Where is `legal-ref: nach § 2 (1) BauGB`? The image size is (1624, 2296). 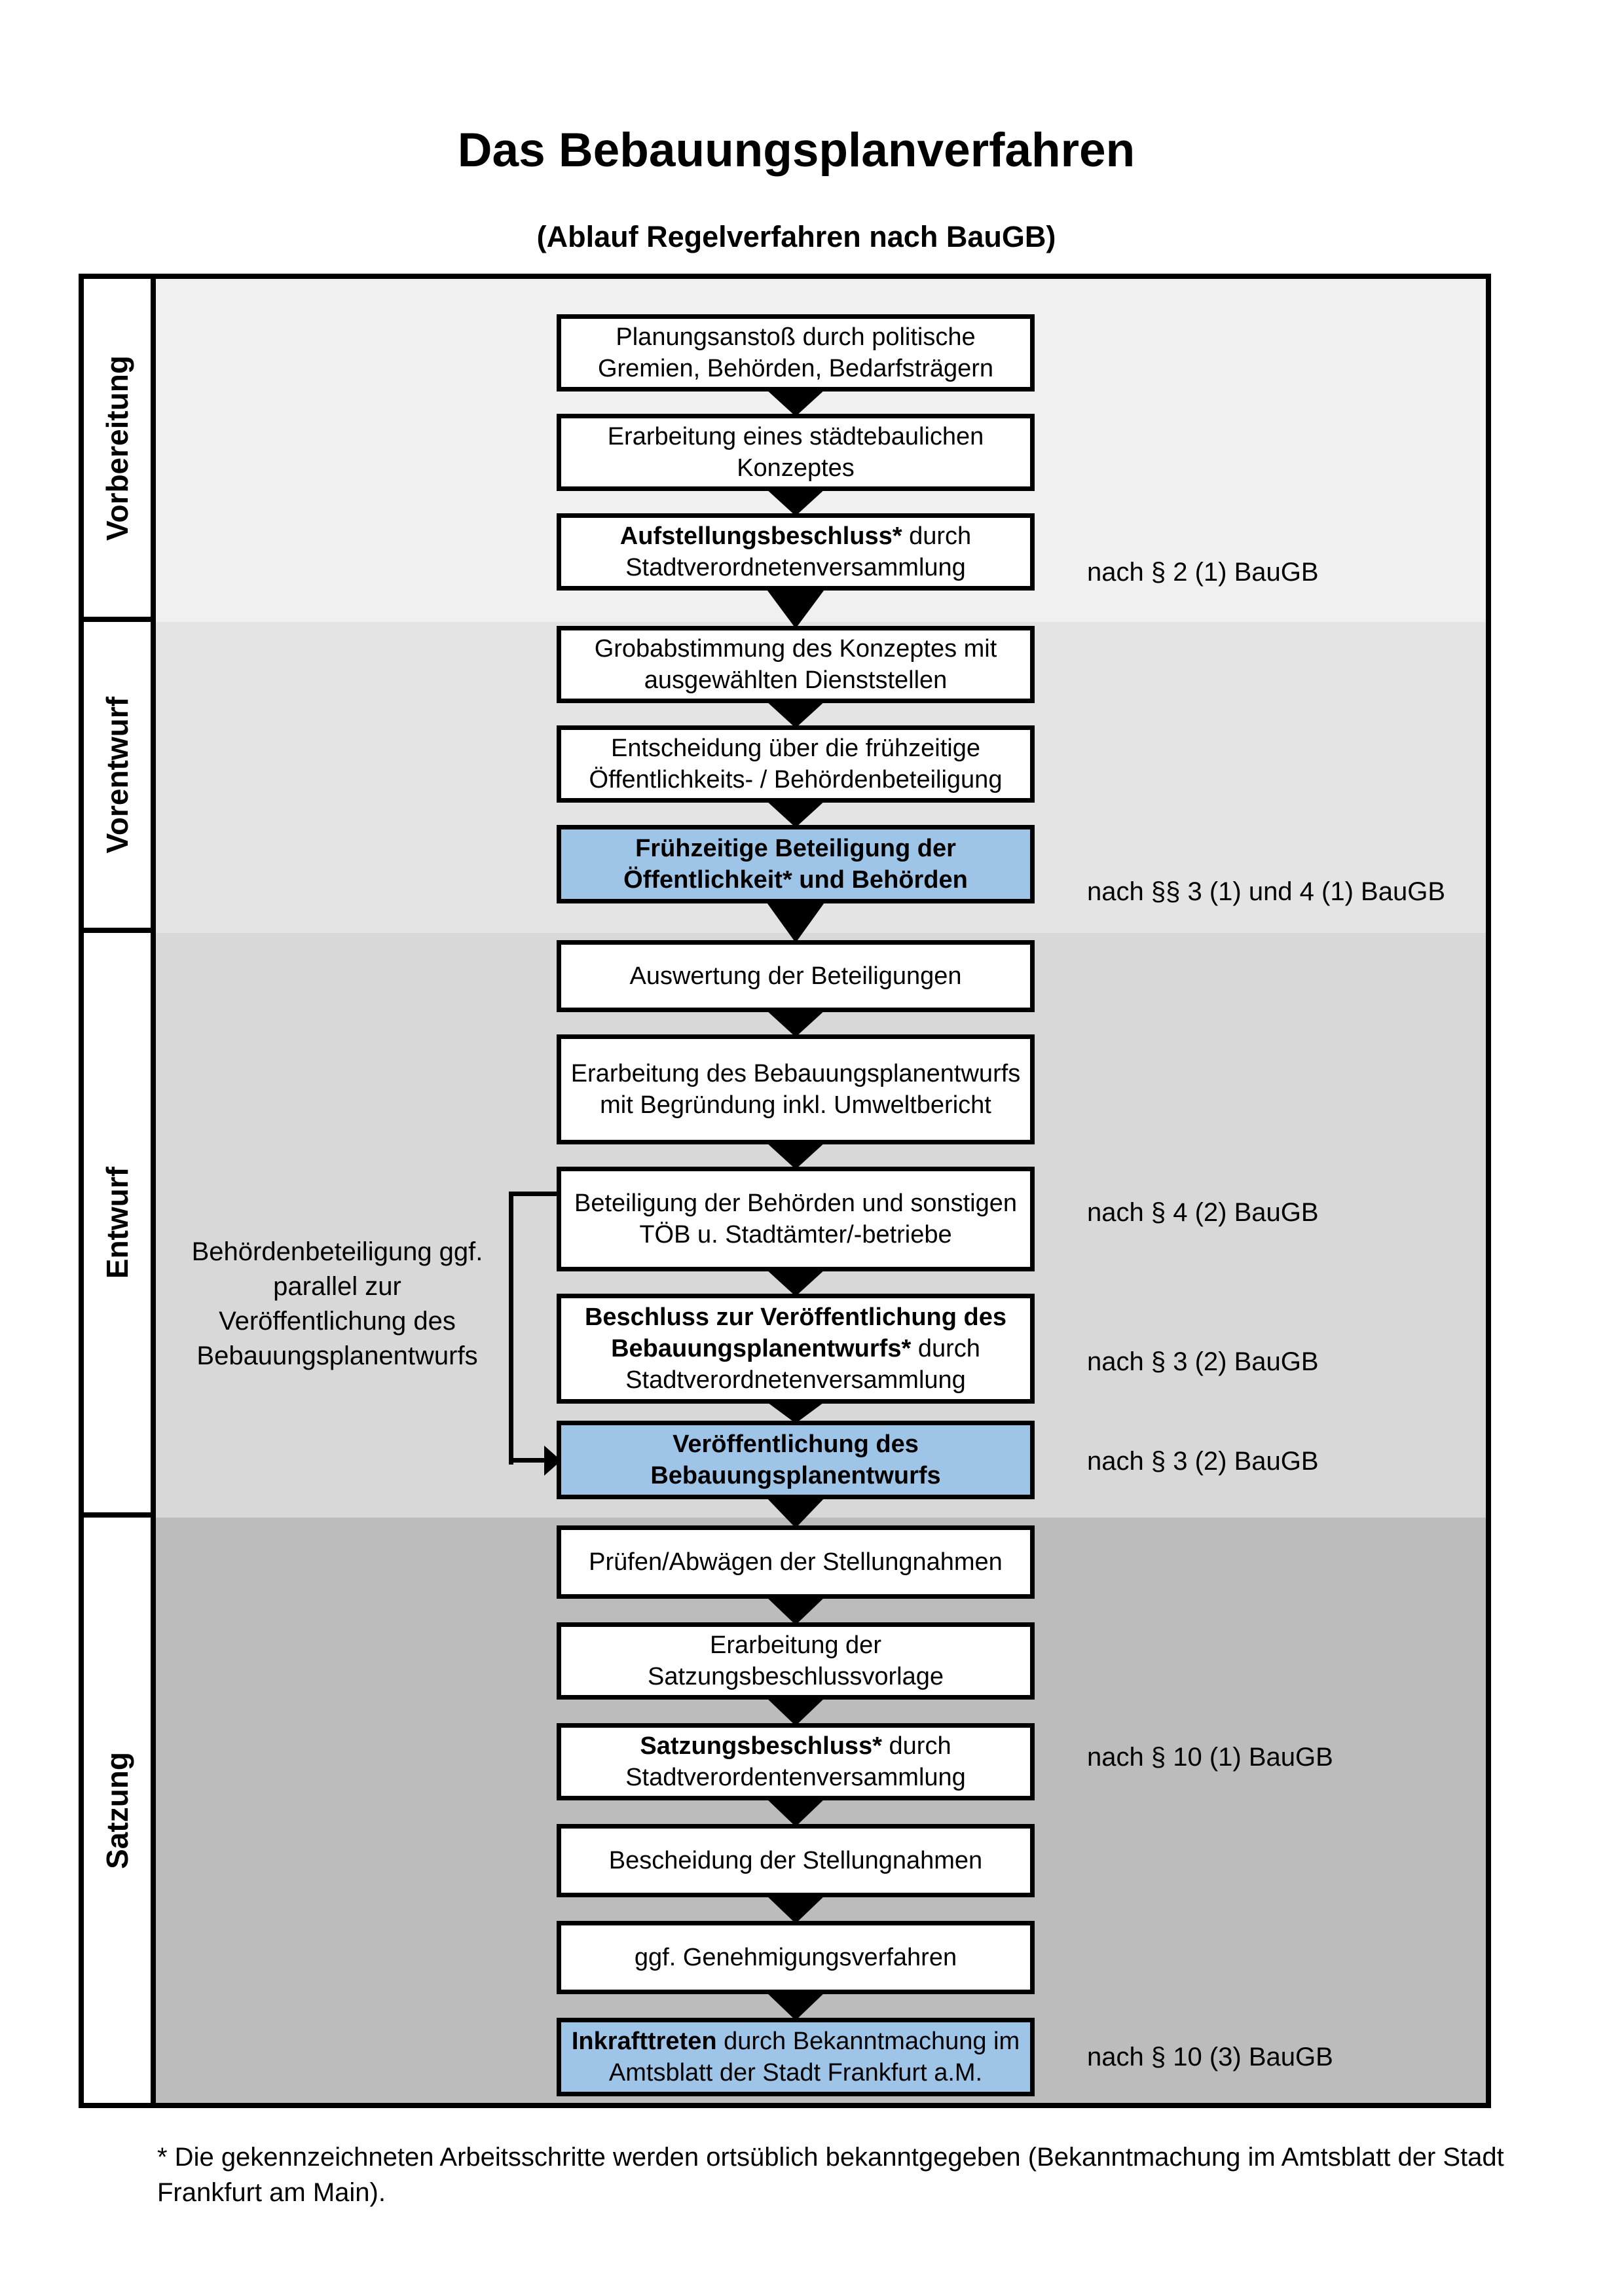 legal-ref: nach § 2 (1) BauGB is located at coordinates (1203, 572).